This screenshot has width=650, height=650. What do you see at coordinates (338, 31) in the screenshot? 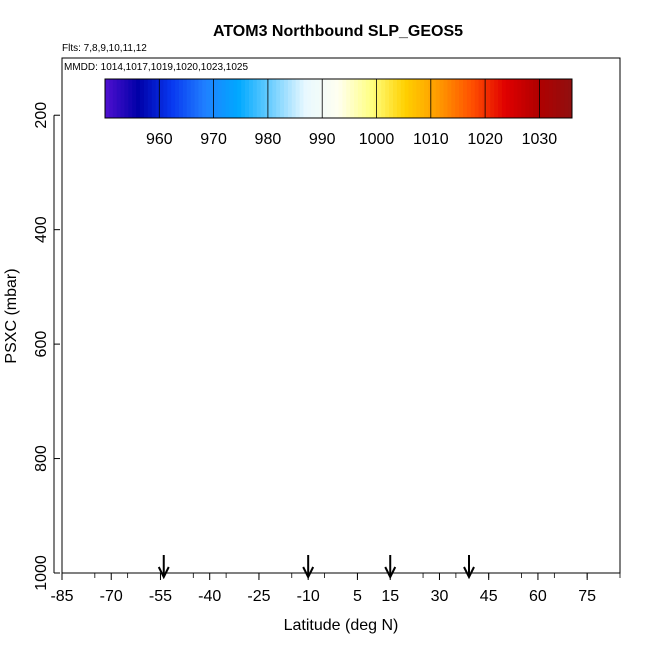
I see `chart-title: ATOM3 Northbound SLP_GEOS5` at bounding box center [338, 31].